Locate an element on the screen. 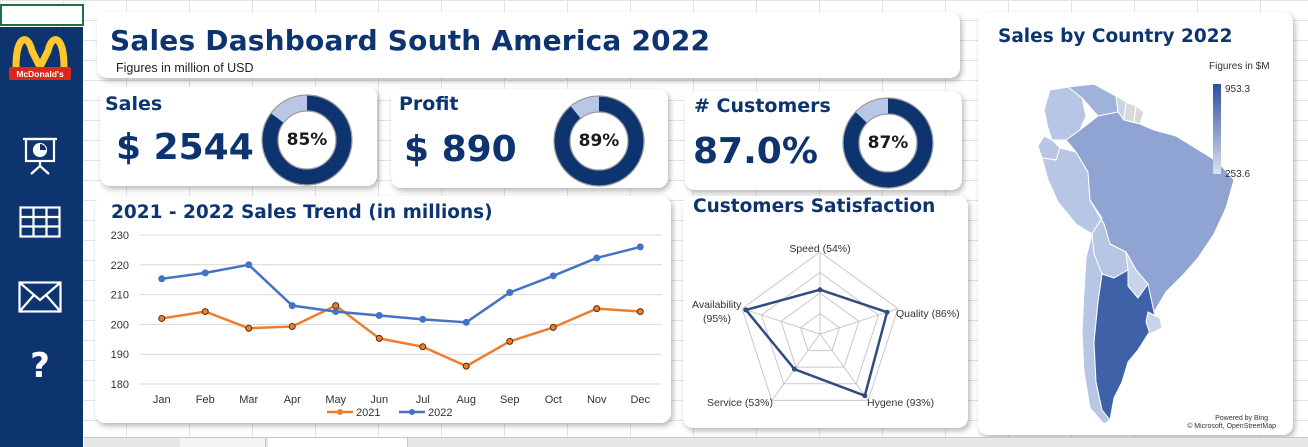 The height and width of the screenshot is (447, 1308). x-tick-label: Dec is located at coordinates (640, 400).